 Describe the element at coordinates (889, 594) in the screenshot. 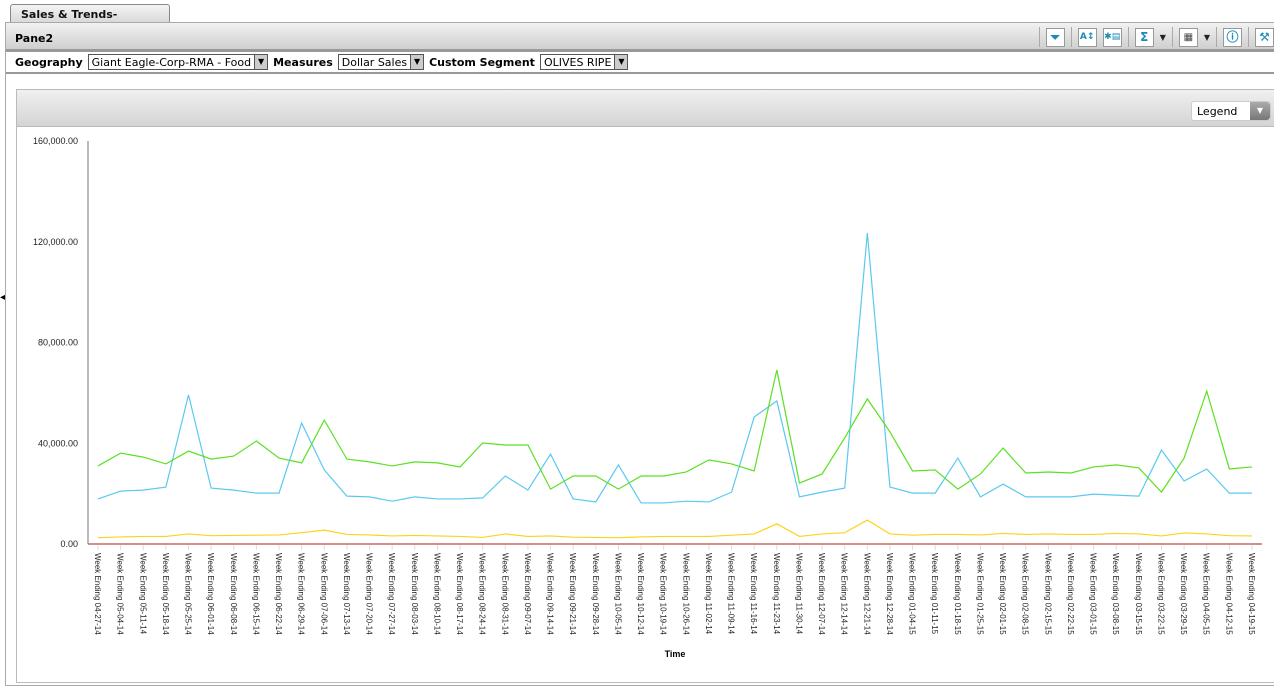

I see `x-tick-label: Week Ending 12-28-14` at that location.